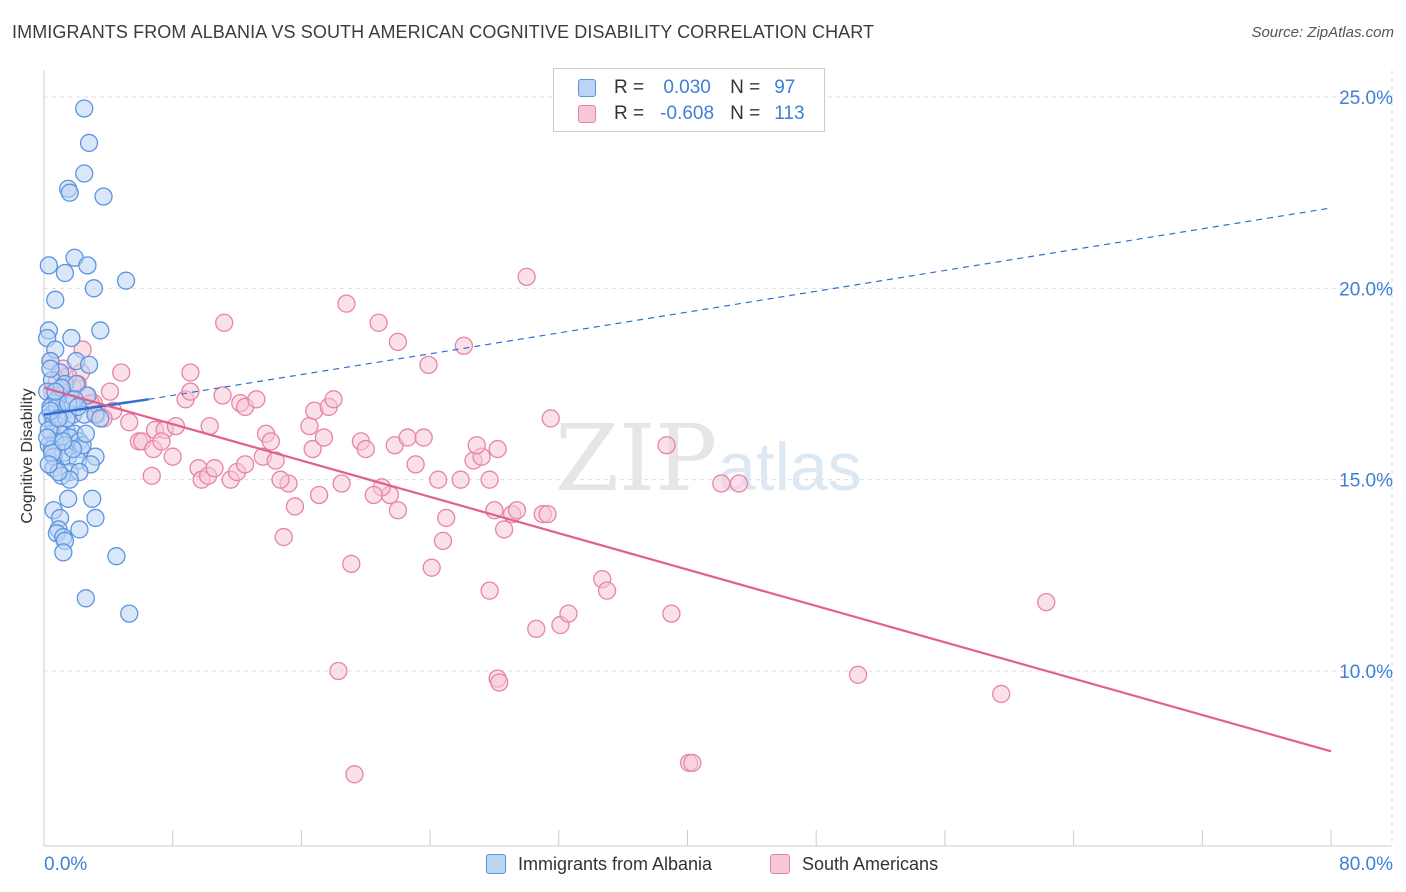 This screenshot has height=892, width=1406. Describe the element at coordinates (785, 87) in the screenshot. I see `legend-n-value: 97` at that location.